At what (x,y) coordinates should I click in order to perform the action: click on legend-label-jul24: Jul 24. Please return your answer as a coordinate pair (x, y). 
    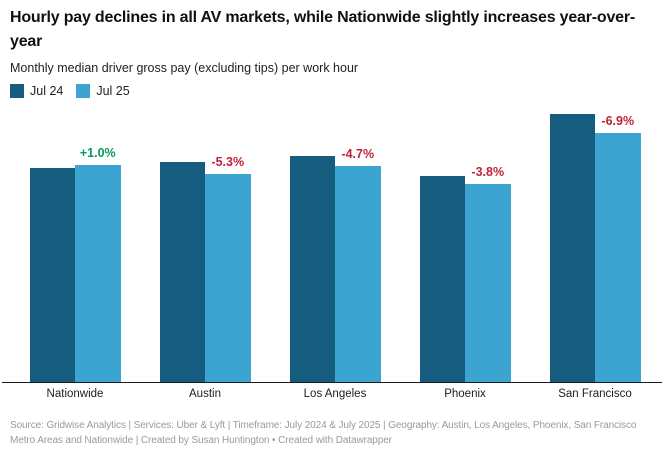
    Looking at the image, I should click on (47, 91).